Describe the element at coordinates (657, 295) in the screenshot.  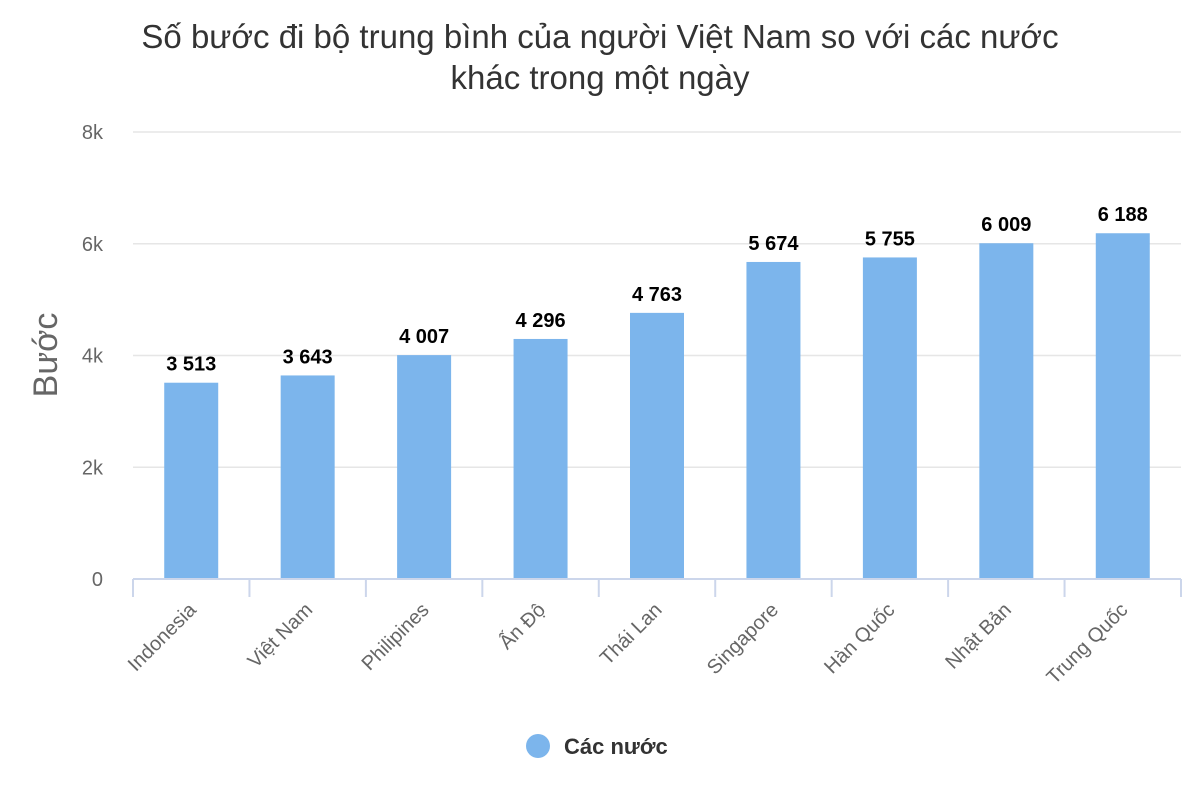
I see `data-label: 4 763` at that location.